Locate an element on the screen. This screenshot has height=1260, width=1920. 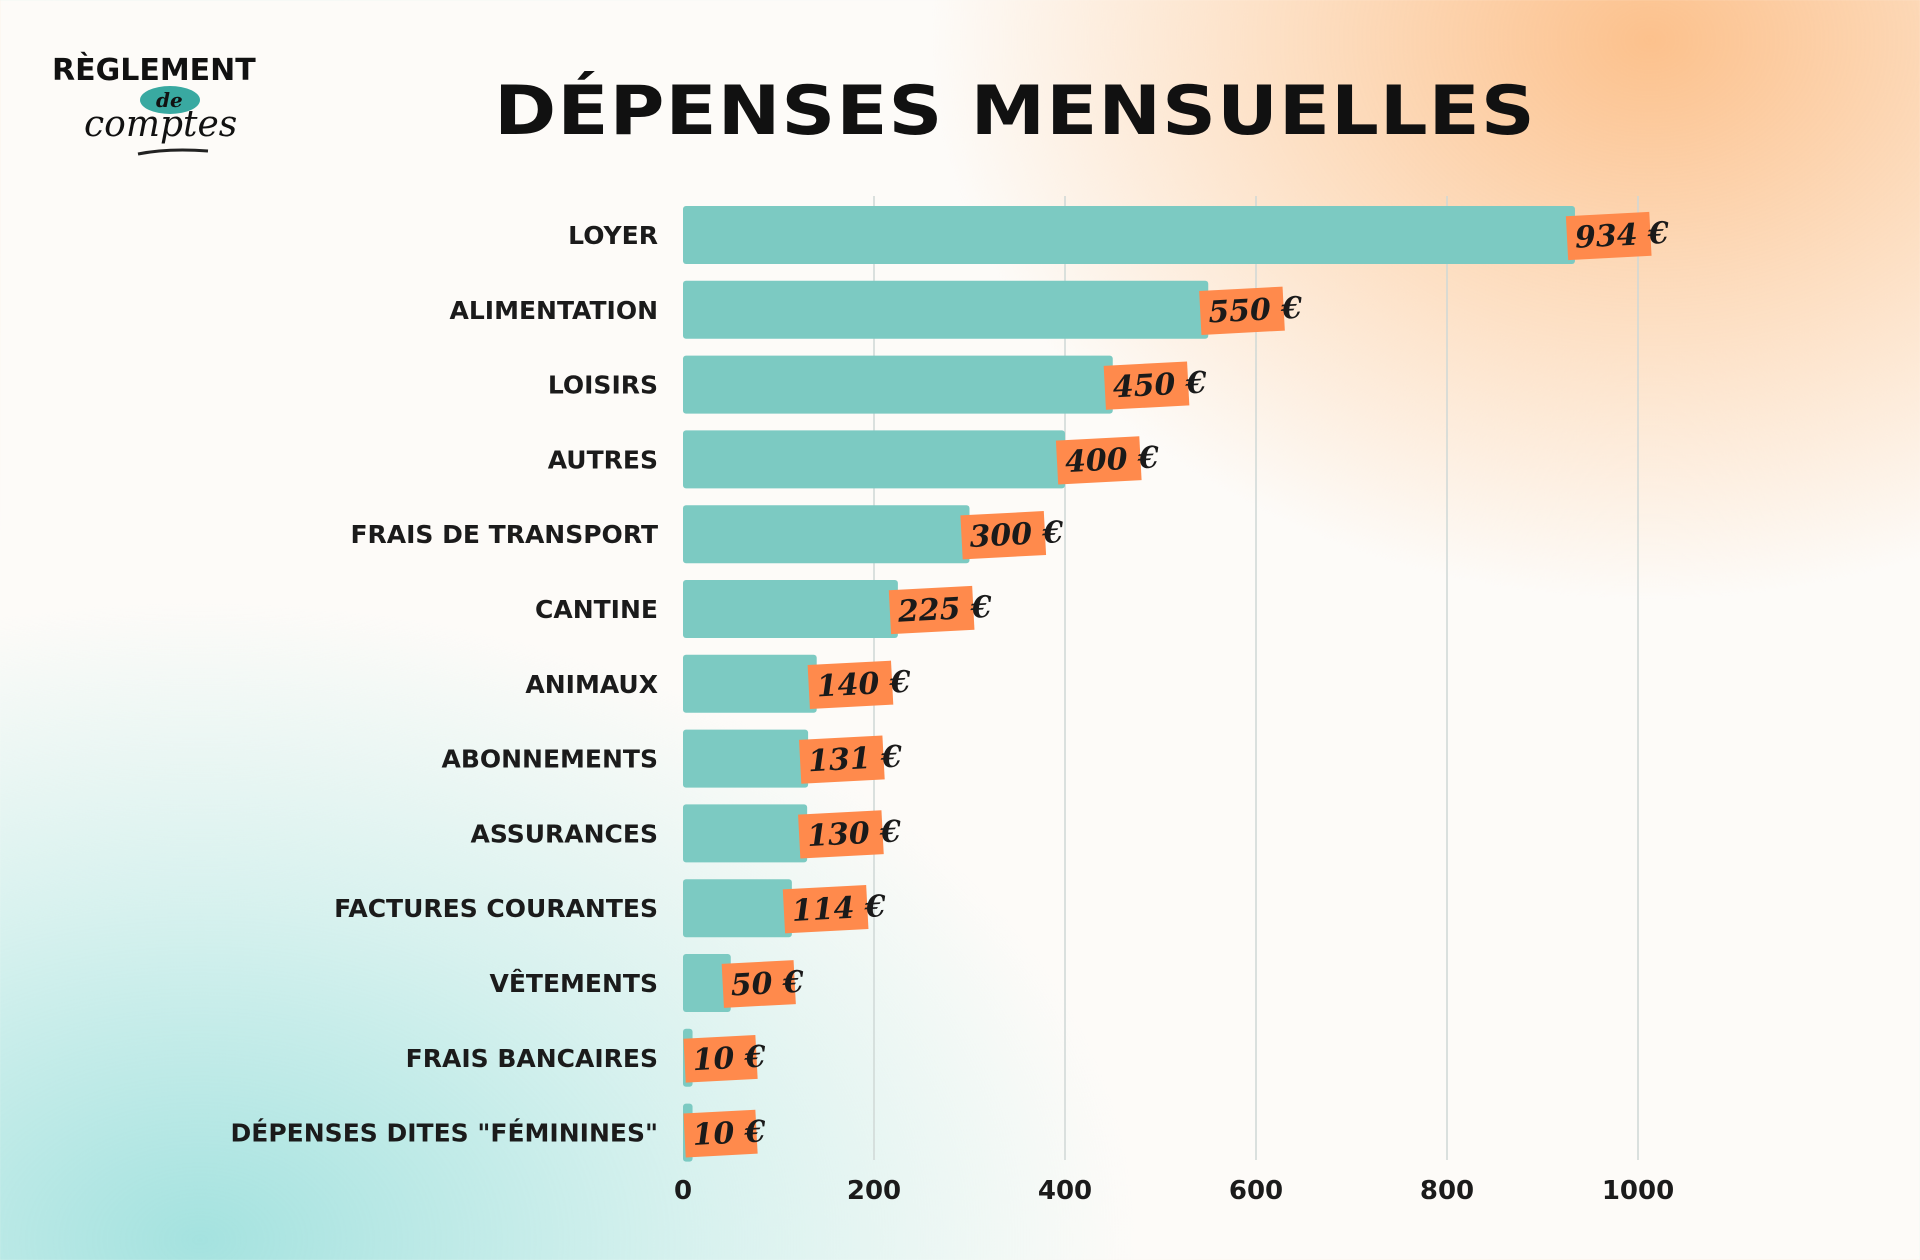
logo-badge is located at coordinates (170, 100).